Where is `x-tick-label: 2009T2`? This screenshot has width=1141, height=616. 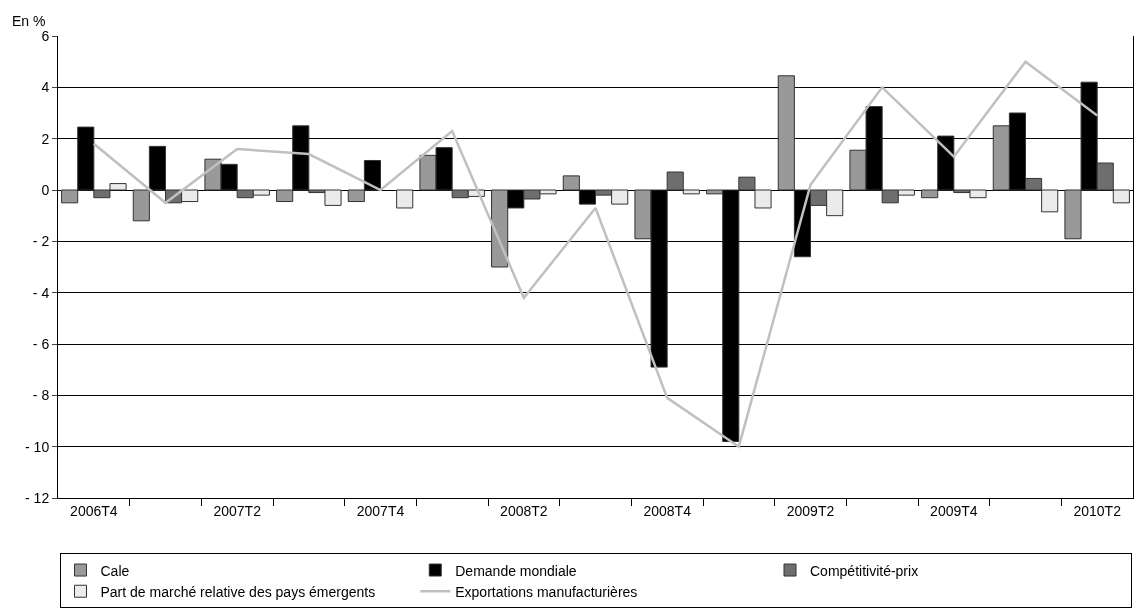
x-tick-label: 2009T2 is located at coordinates (810, 510).